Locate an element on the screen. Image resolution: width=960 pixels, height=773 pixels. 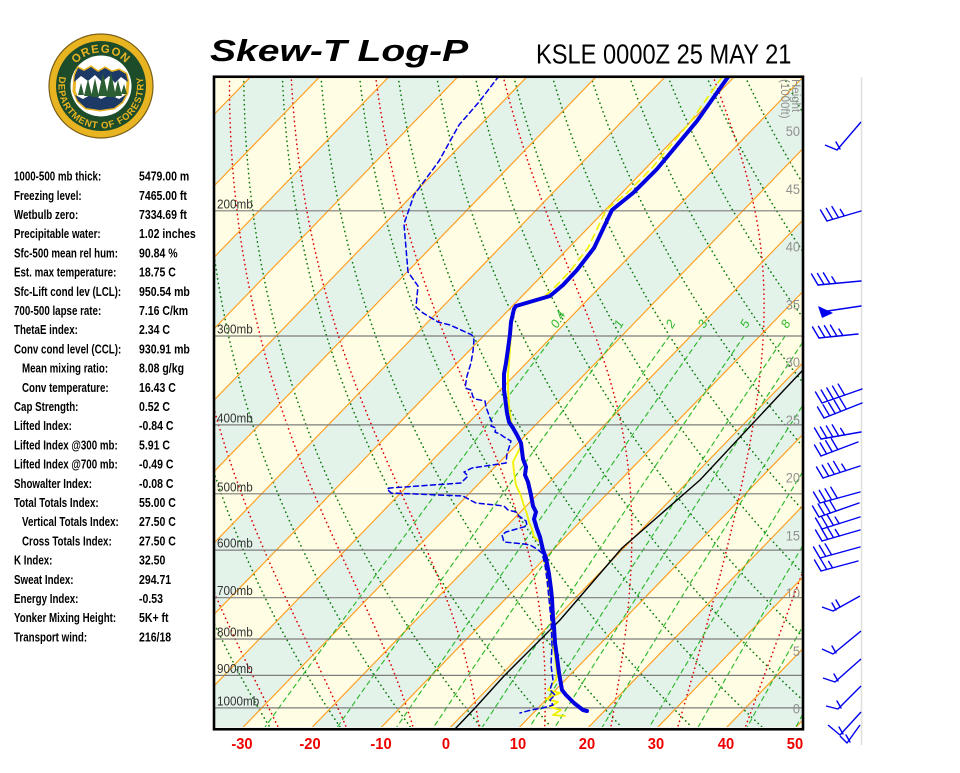
svg-text: 7.16 C/km is located at coordinates (163, 310).